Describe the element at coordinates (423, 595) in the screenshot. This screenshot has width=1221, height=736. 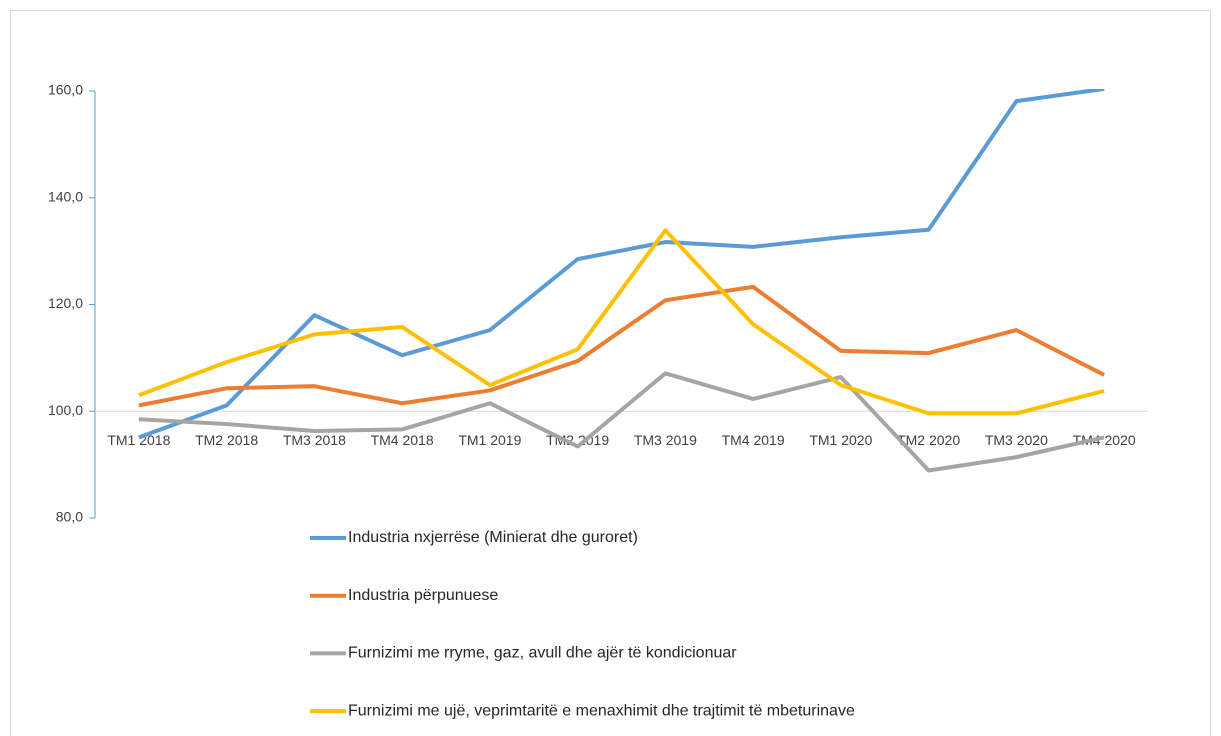
I see `legend-label: Industria përpunuese` at that location.